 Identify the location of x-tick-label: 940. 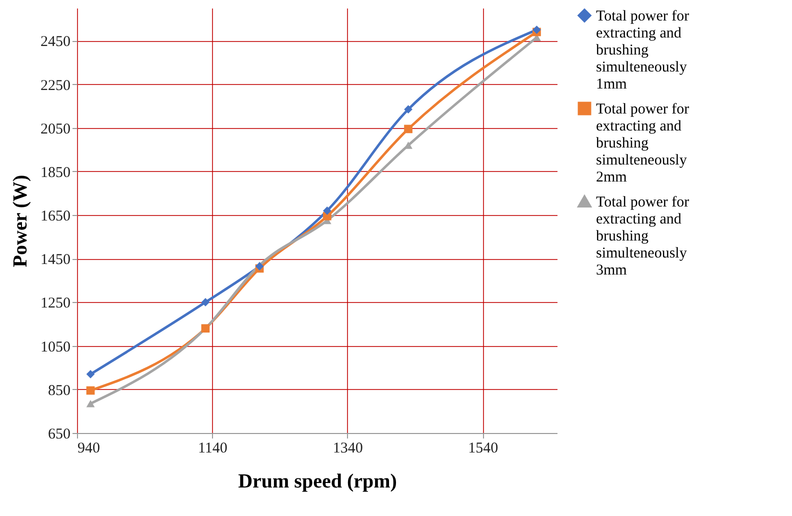
(89, 448).